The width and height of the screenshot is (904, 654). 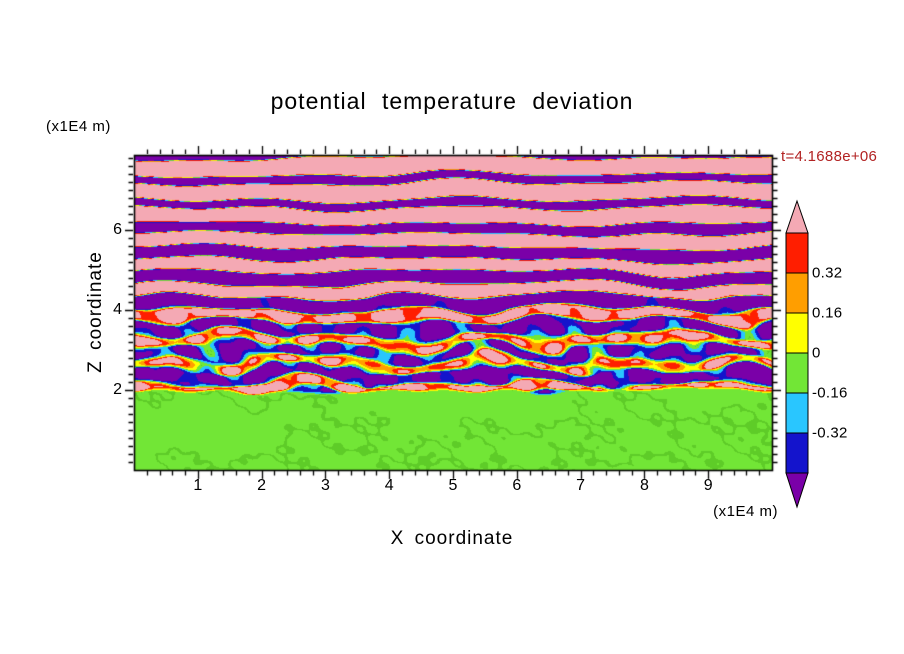 I want to click on z-tick-label: 6, so click(x=117, y=229).